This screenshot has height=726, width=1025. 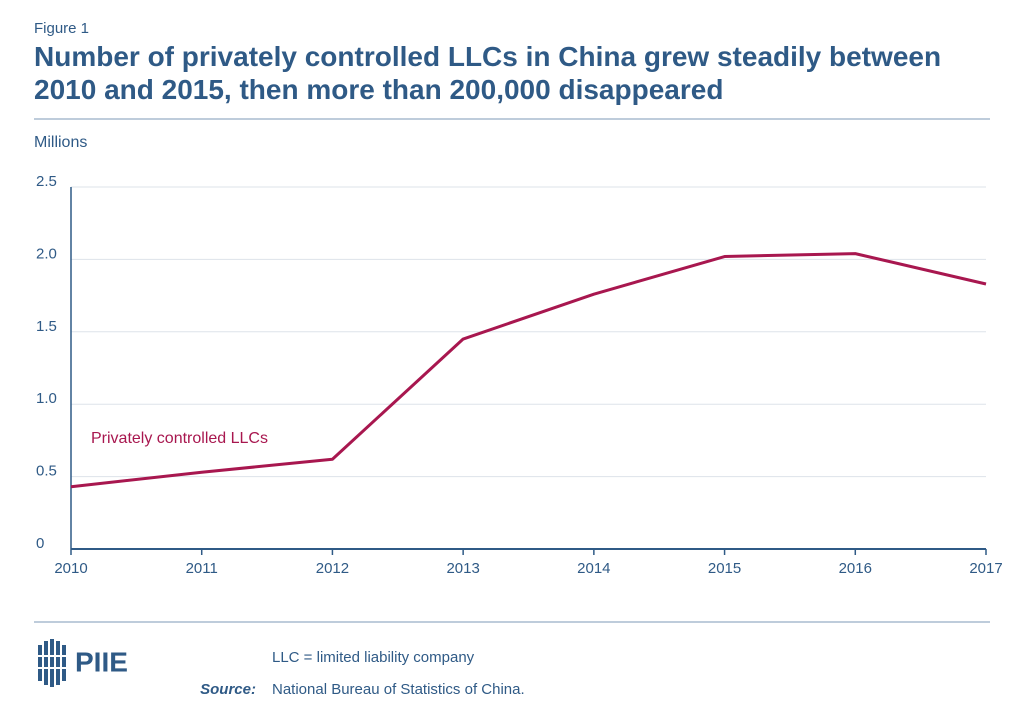 I want to click on logo, so click(x=52, y=663).